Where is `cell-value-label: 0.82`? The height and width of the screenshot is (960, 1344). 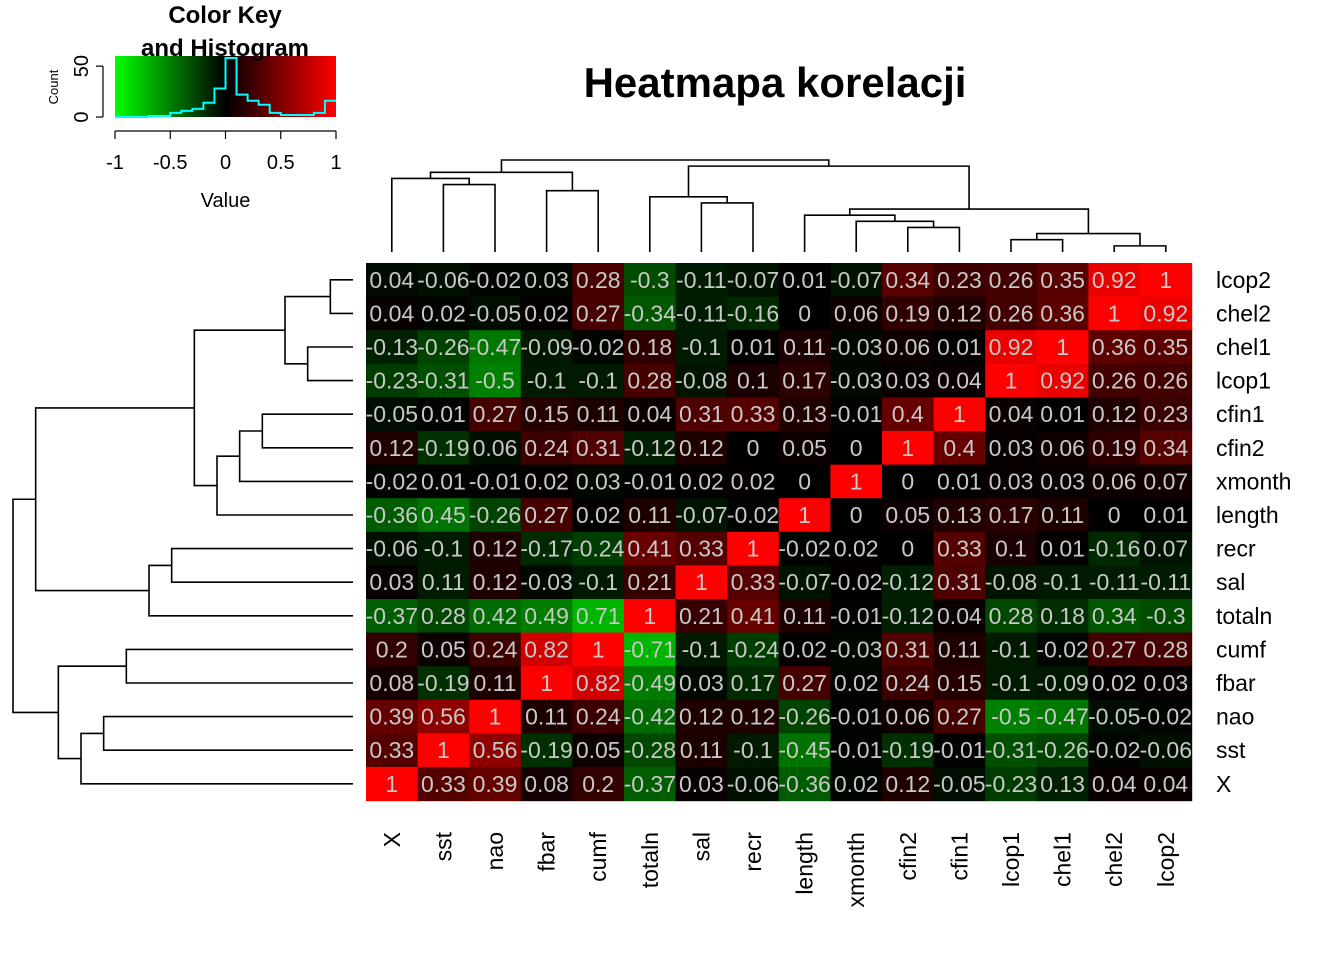
cell-value-label: 0.82 is located at coordinates (598, 683).